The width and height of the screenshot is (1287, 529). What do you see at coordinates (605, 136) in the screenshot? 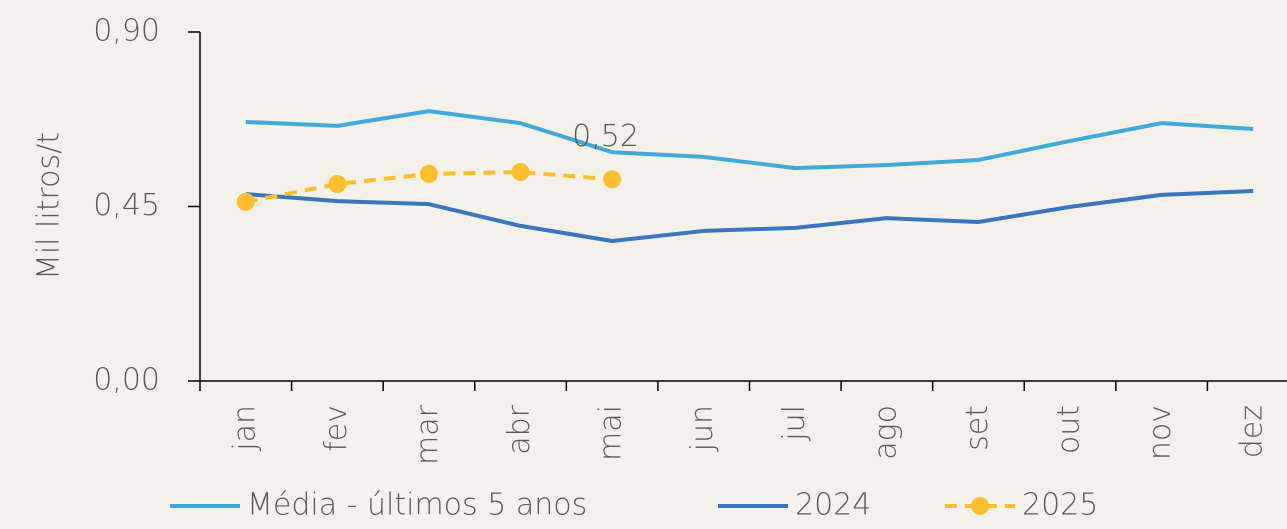
I see `data-label: 0,52` at bounding box center [605, 136].